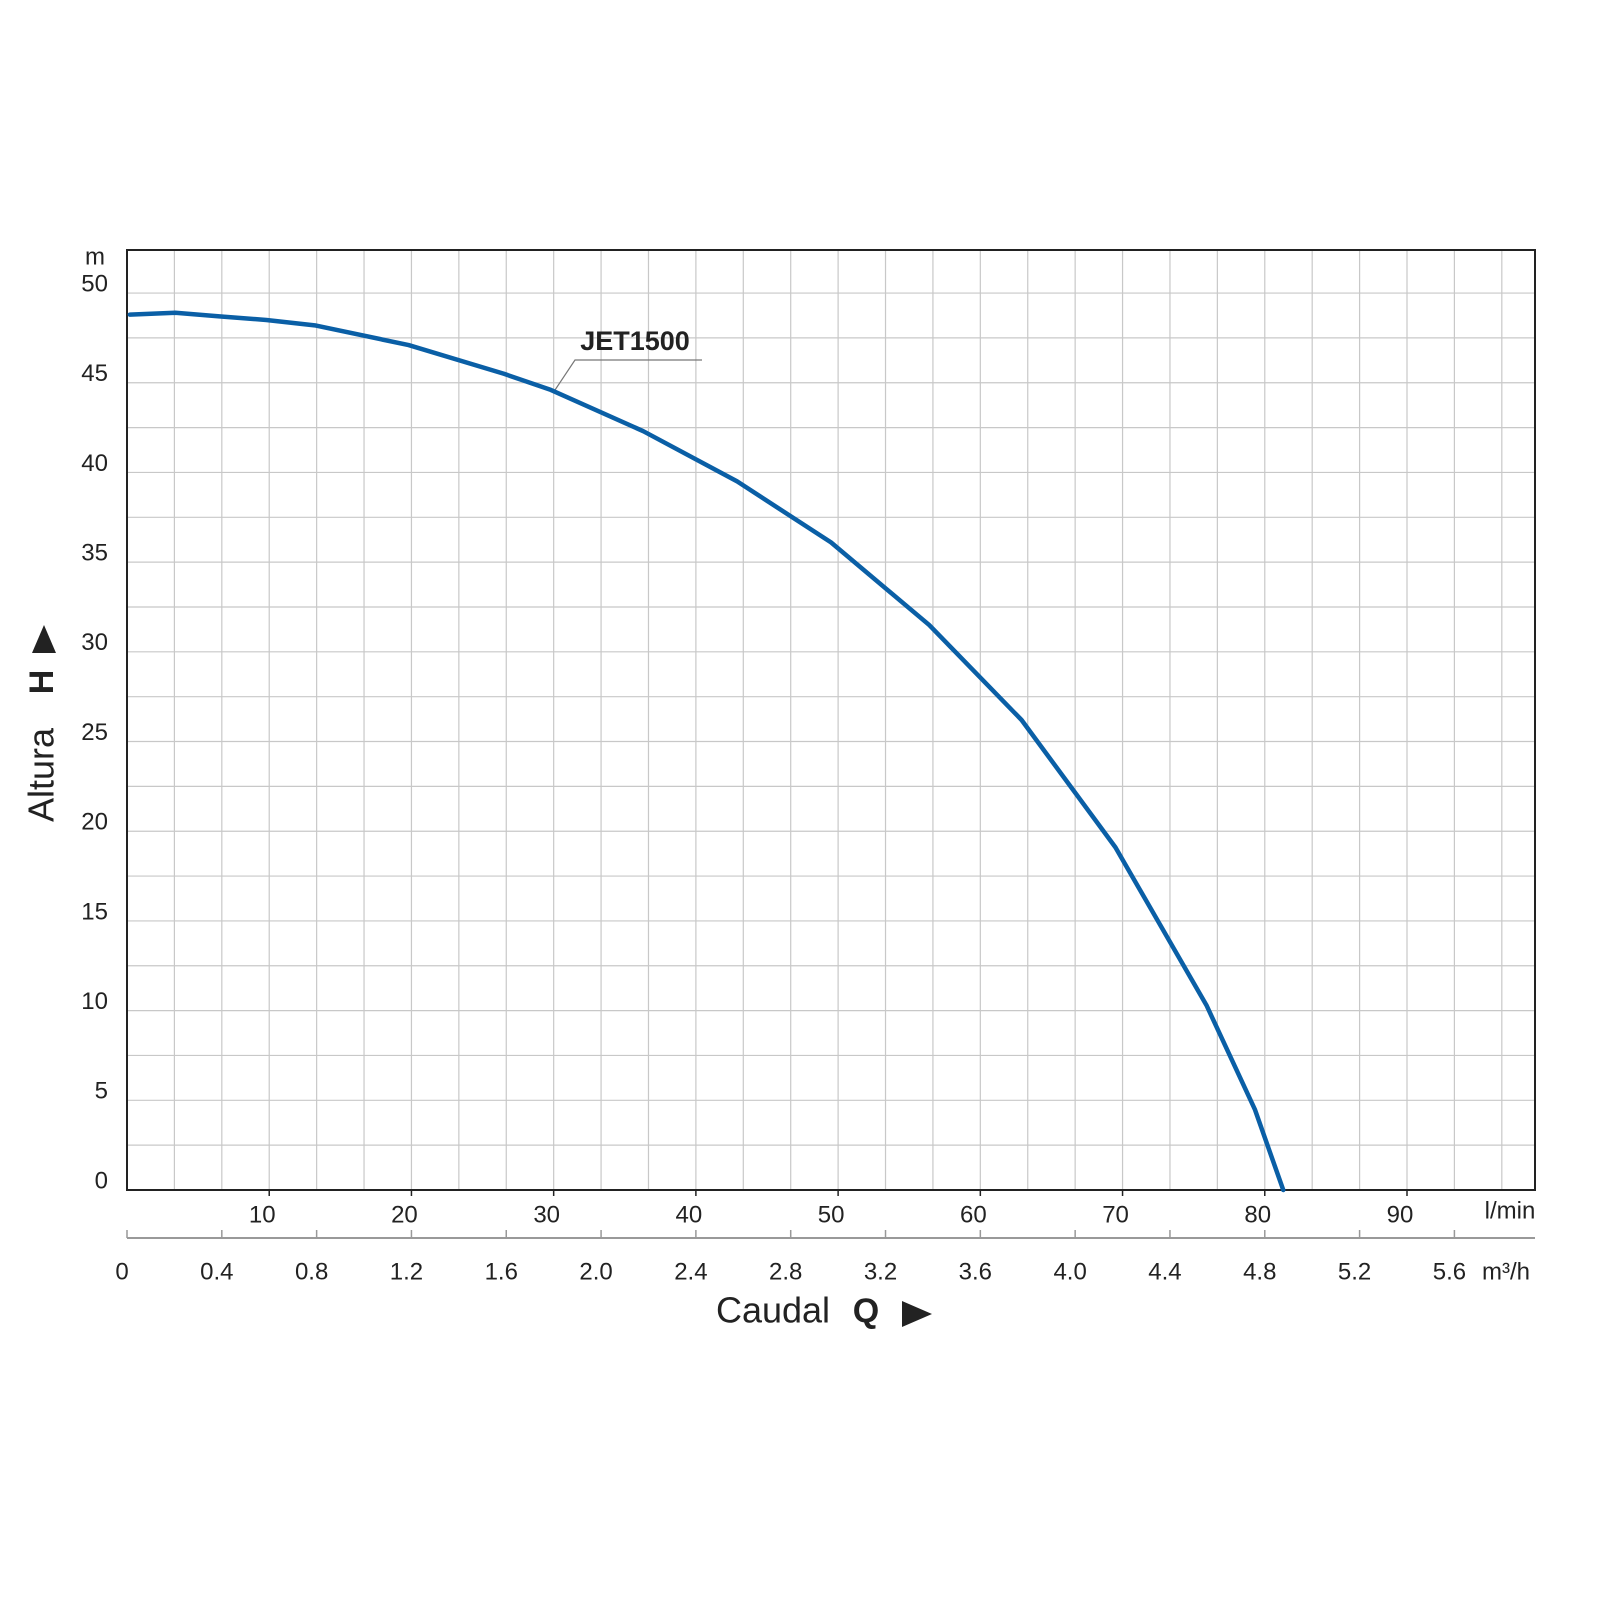 The height and width of the screenshot is (1600, 1600). Describe the element at coordinates (973, 1214) in the screenshot. I see `x-tick-label: 60` at that location.